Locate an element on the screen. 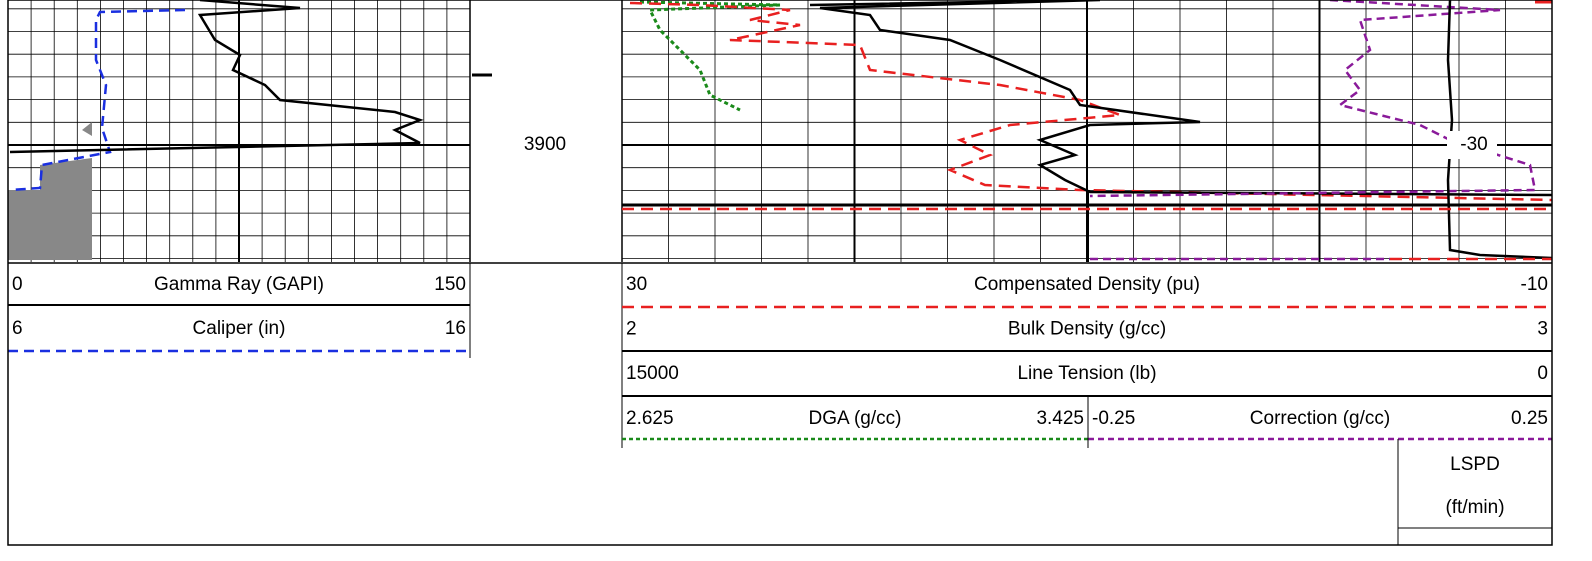 This screenshot has width=1592, height=561. scale-max: 0.25 is located at coordinates (1529, 418).